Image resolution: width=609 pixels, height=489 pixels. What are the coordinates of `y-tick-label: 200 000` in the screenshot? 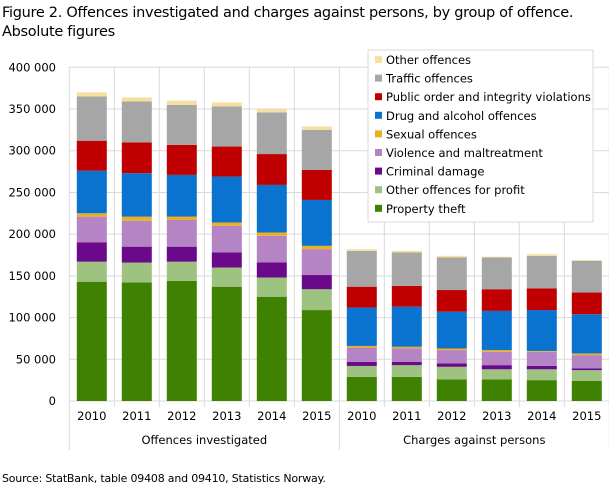 It's located at (32, 234).